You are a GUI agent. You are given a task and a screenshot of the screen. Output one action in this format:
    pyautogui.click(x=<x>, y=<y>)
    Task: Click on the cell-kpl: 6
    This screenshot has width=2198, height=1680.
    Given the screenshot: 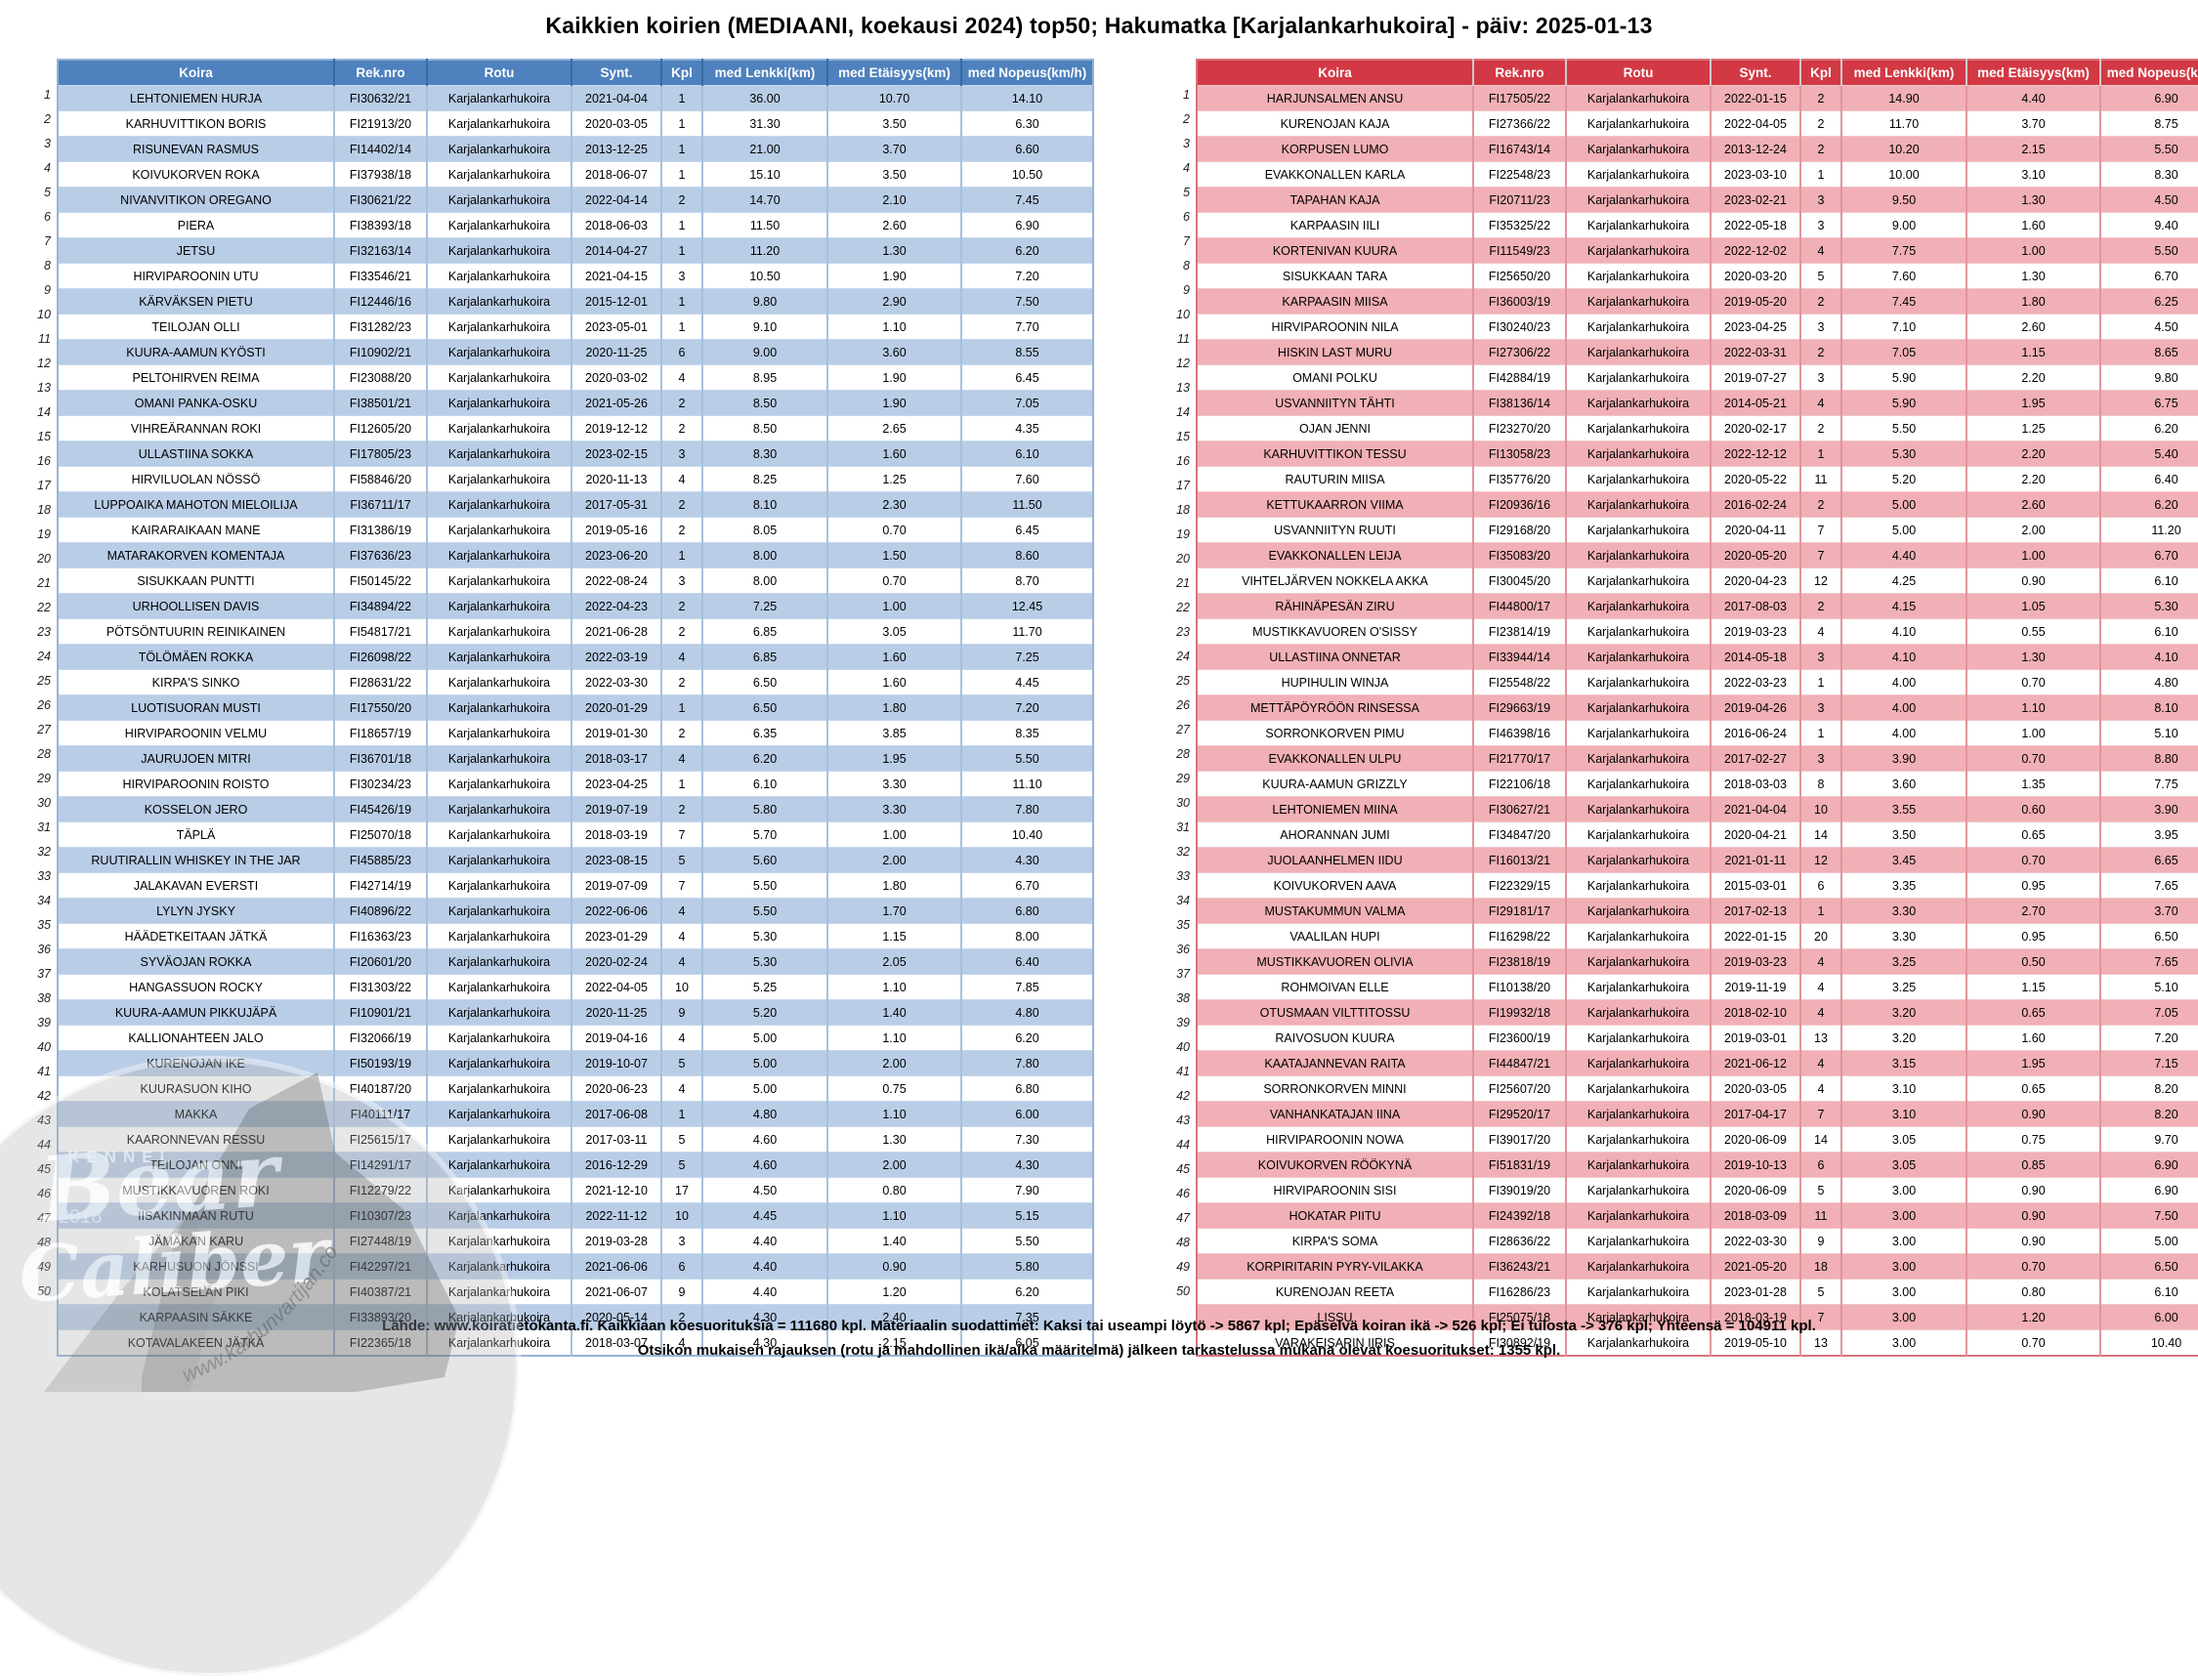 What is the action you would take?
    pyautogui.click(x=681, y=352)
    